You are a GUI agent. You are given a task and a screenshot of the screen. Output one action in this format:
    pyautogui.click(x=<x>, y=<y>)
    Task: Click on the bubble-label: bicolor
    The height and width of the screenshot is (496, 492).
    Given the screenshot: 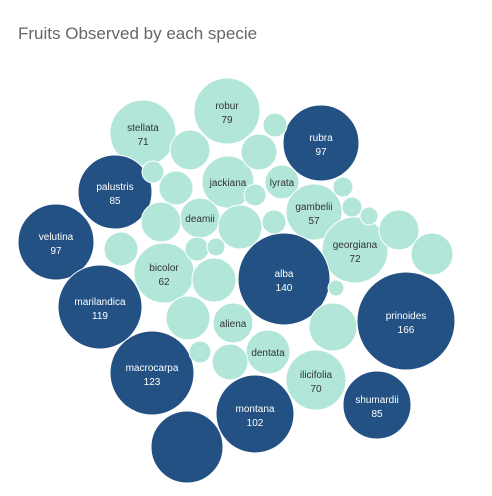 What is the action you would take?
    pyautogui.click(x=164, y=268)
    